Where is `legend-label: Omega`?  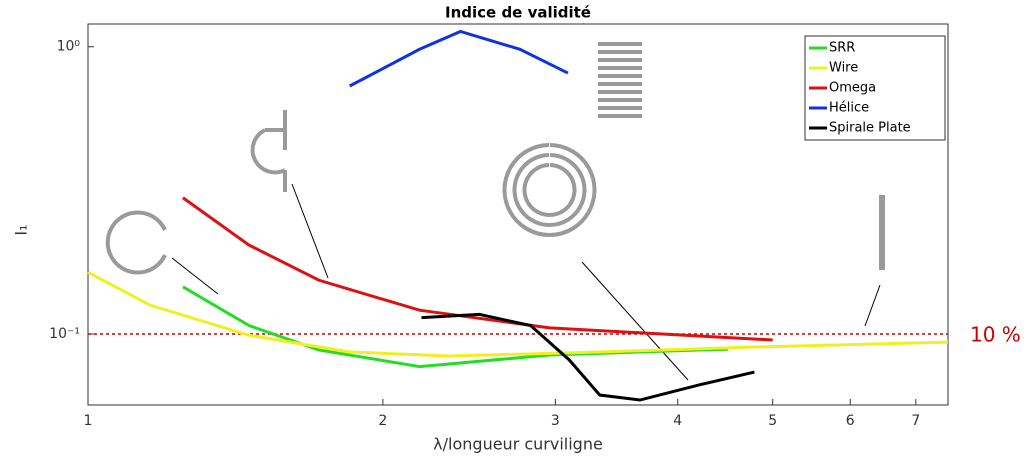
legend-label: Omega is located at coordinates (852, 88).